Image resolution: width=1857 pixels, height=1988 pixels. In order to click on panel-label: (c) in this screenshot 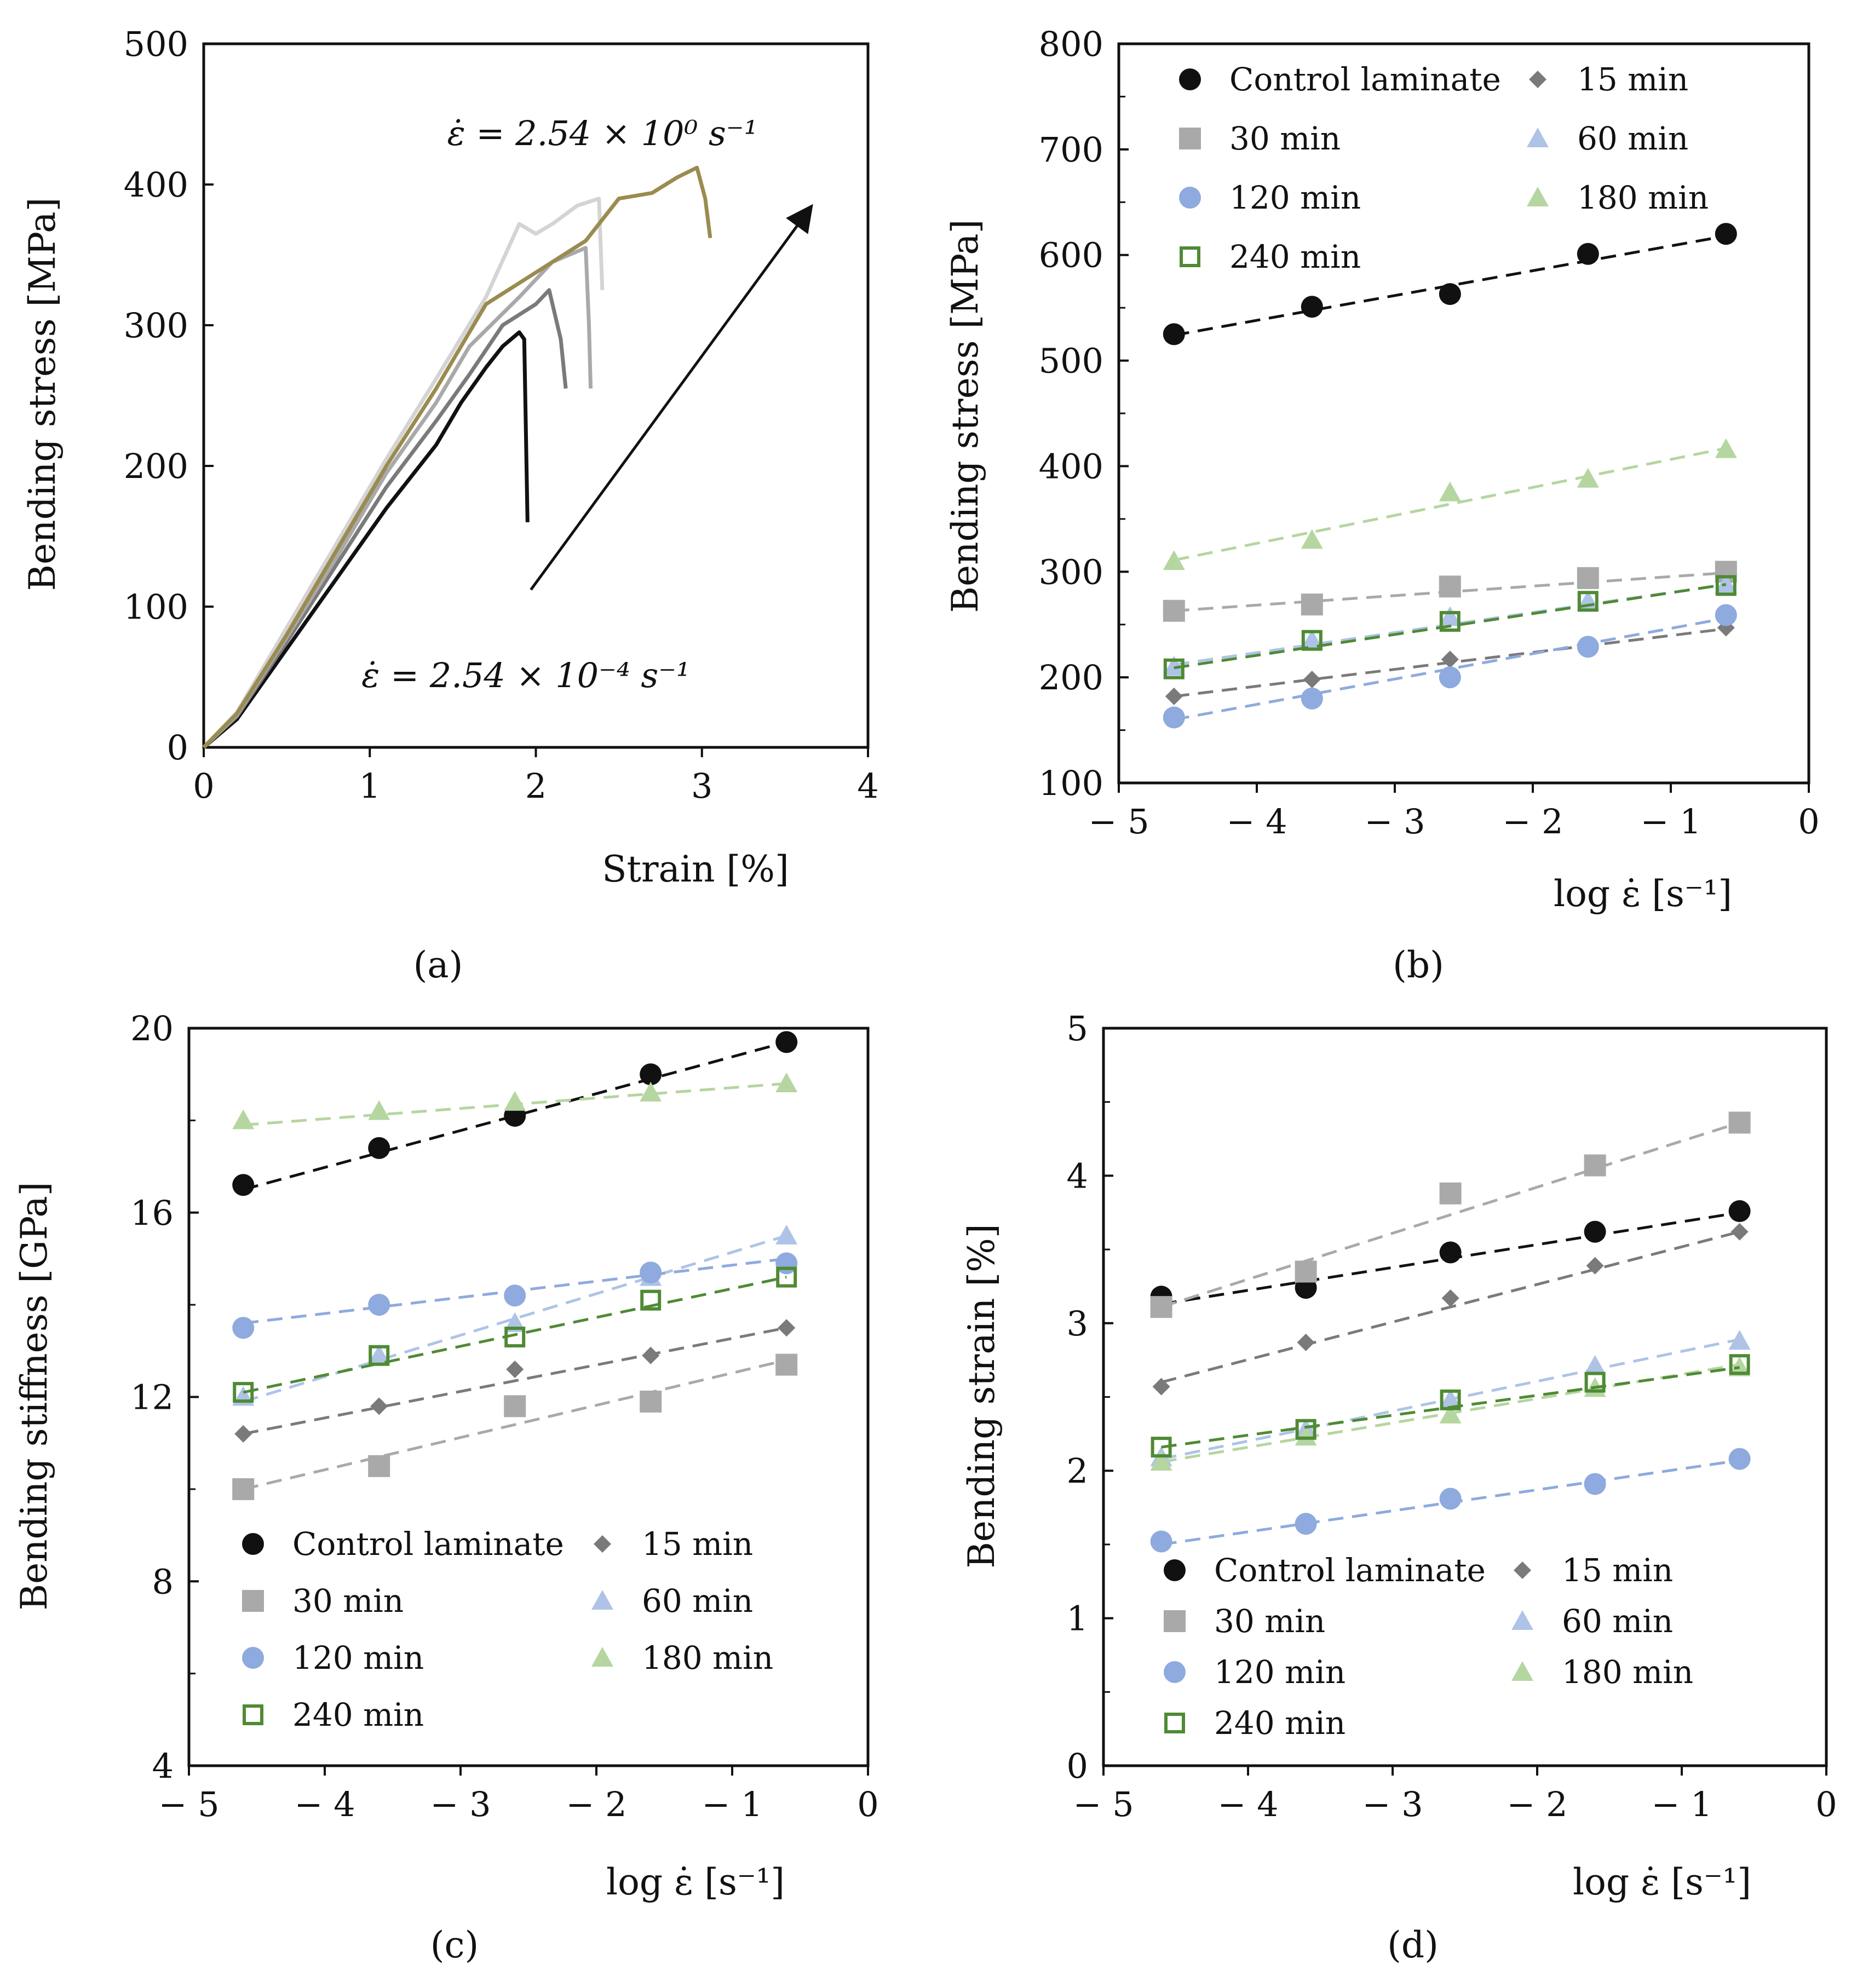, I will do `click(454, 1945)`.